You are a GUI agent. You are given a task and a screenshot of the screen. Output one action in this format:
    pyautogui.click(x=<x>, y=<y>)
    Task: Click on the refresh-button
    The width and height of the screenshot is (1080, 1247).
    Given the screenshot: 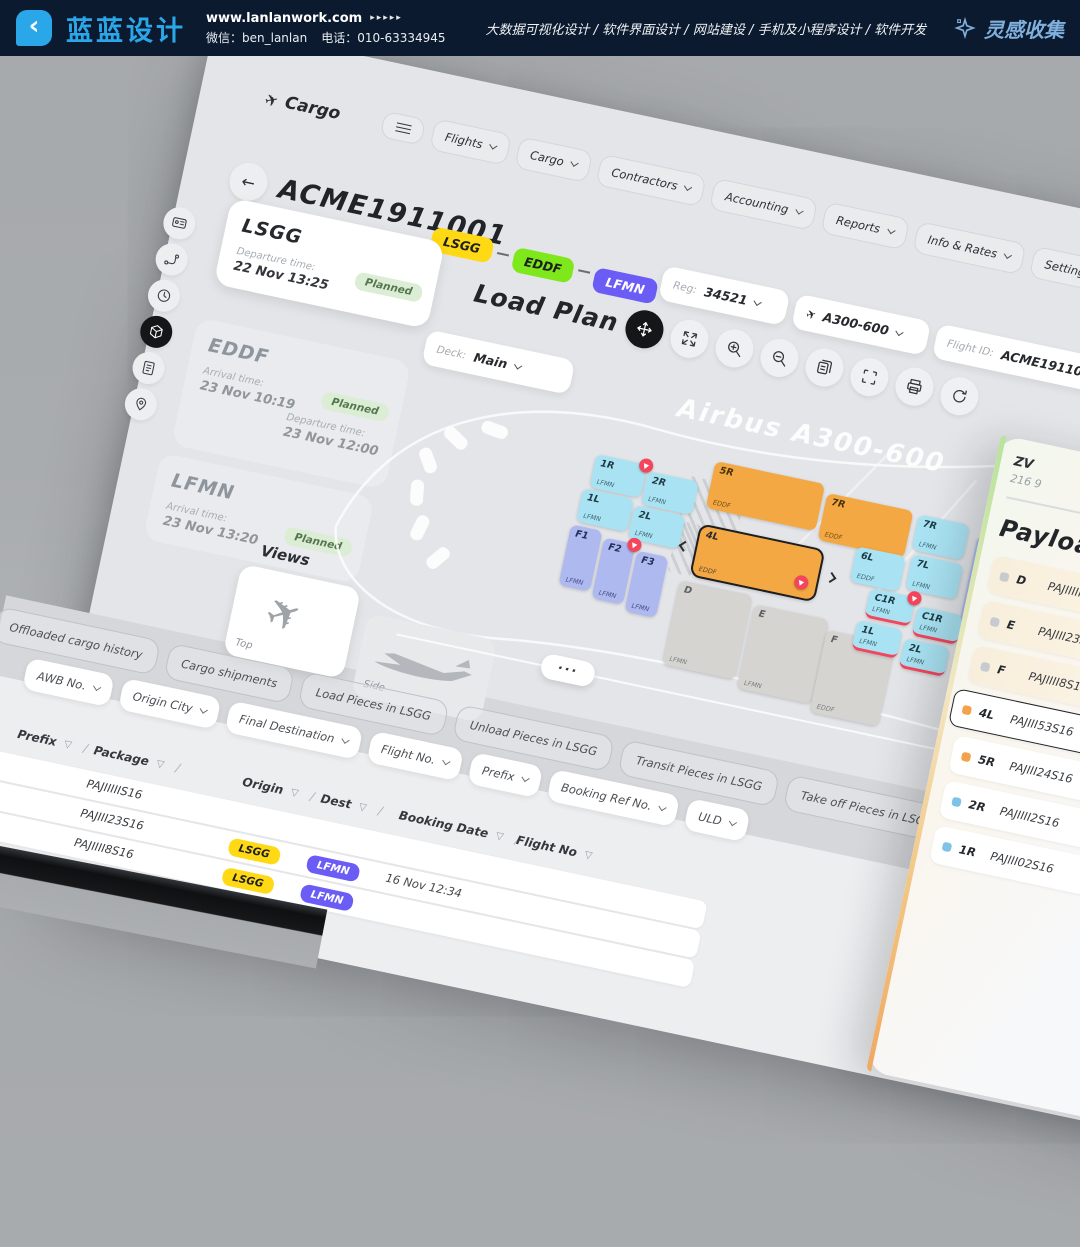 What is the action you would take?
    pyautogui.click(x=959, y=396)
    